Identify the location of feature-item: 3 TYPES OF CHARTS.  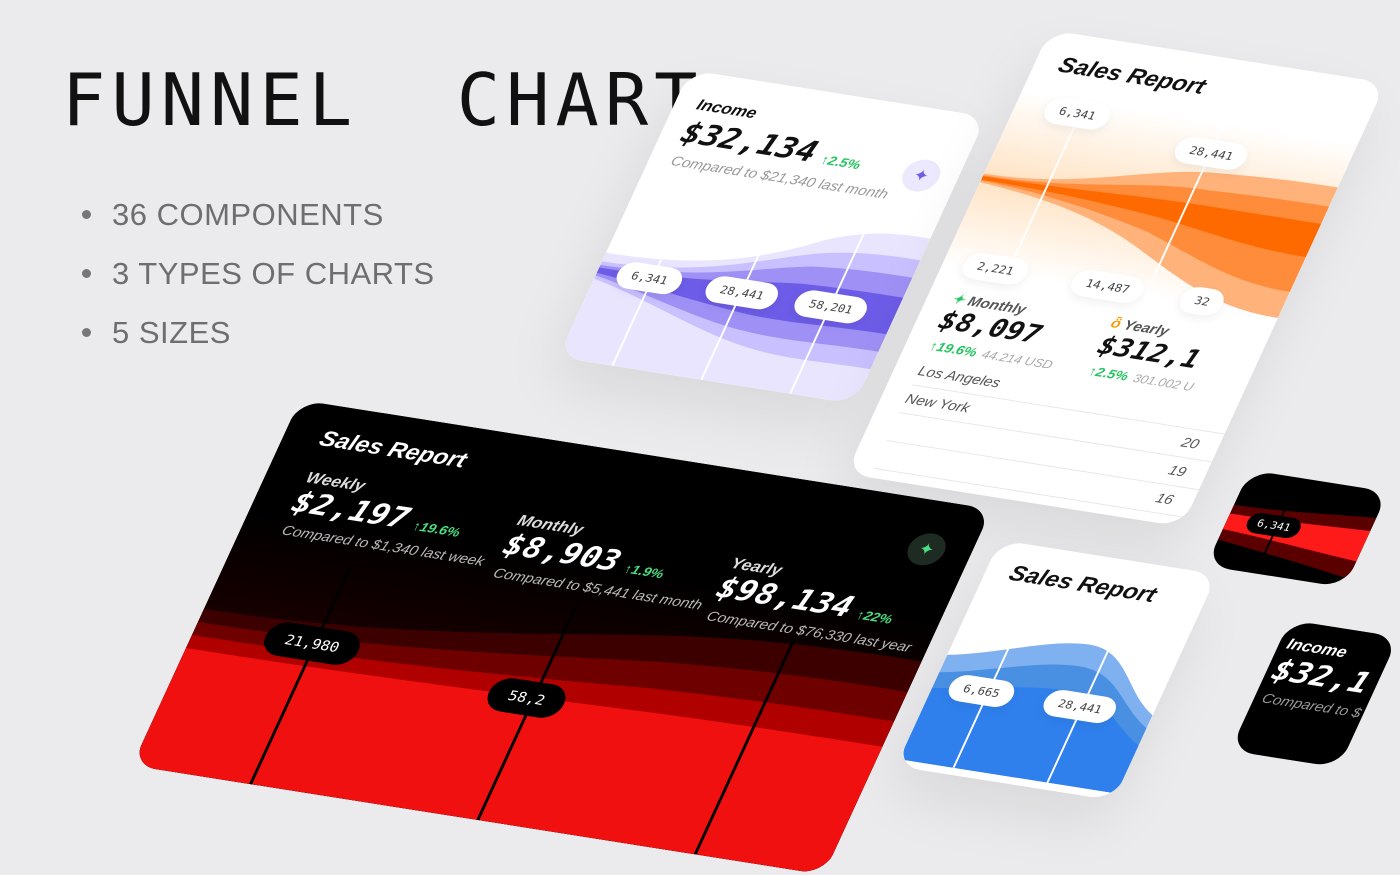
(258, 273).